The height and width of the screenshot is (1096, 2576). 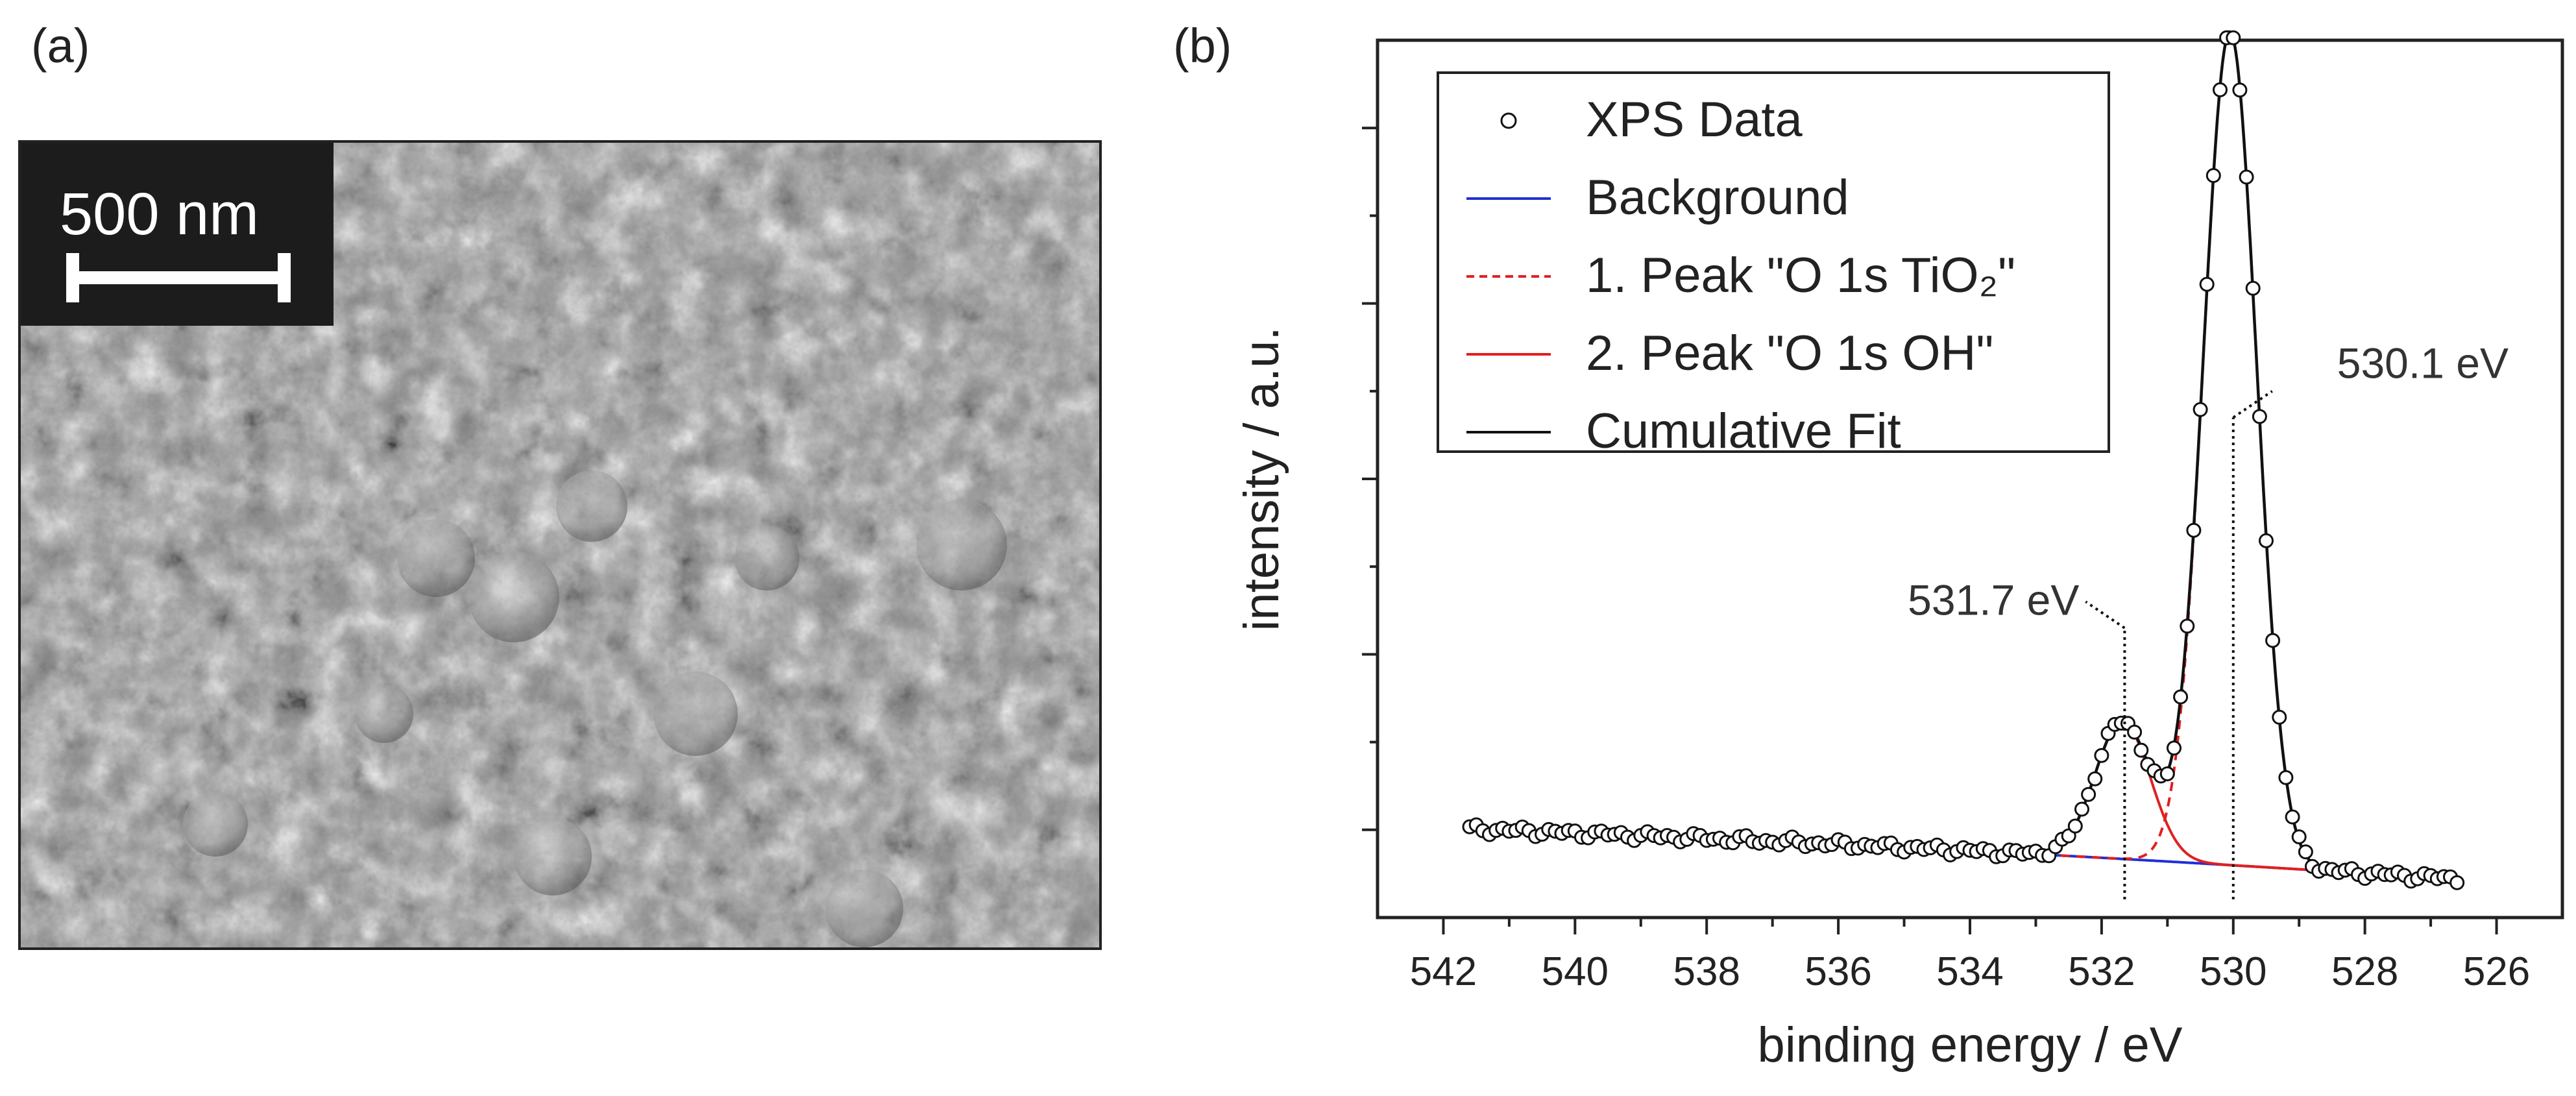 What do you see at coordinates (1694, 119) in the screenshot?
I see `legend-entry-label: XPS Data` at bounding box center [1694, 119].